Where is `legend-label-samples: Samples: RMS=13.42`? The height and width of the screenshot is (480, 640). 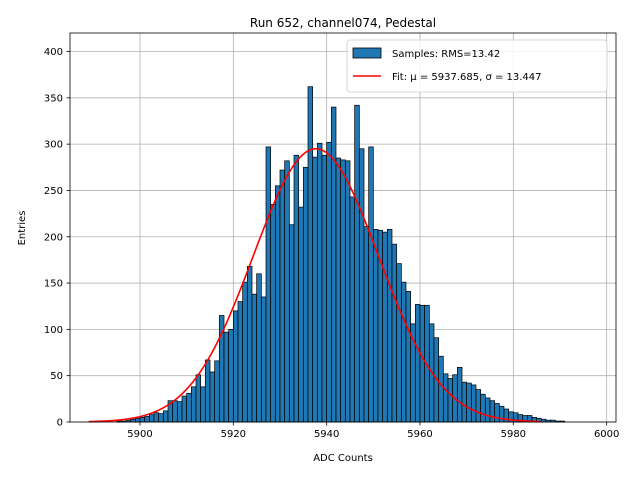 legend-label-samples: Samples: RMS=13.42 is located at coordinates (446, 54).